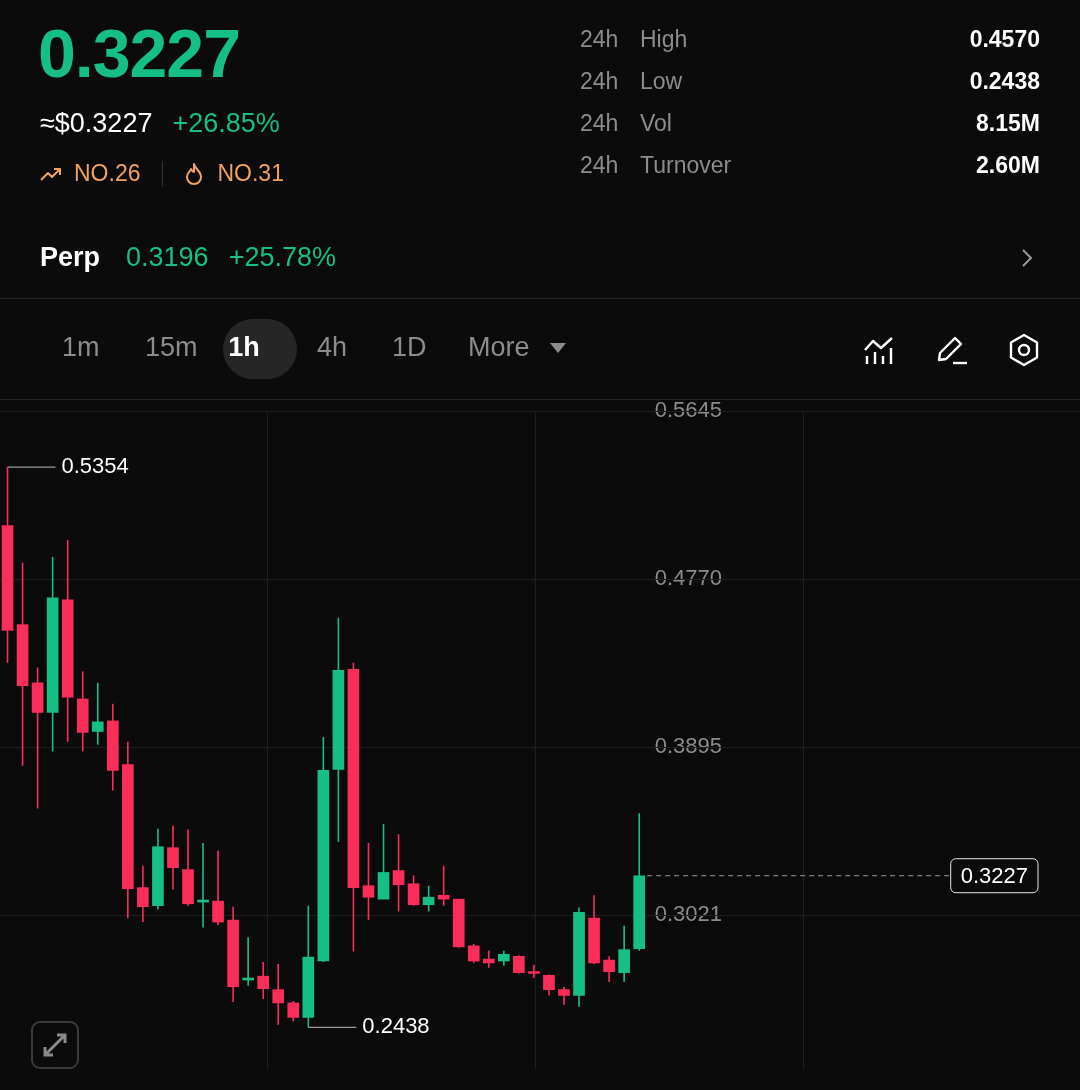 This screenshot has height=1090, width=1080. Describe the element at coordinates (250, 173) in the screenshot. I see `text: NO.31` at that location.